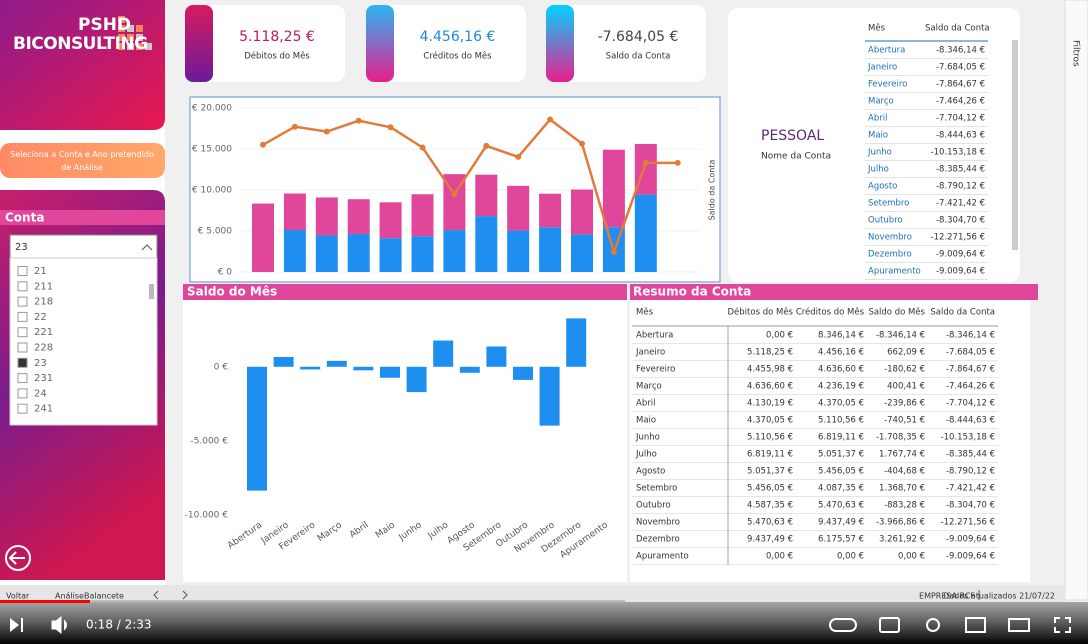 The height and width of the screenshot is (644, 1088). I want to click on month-cell: Junho, so click(879, 153).